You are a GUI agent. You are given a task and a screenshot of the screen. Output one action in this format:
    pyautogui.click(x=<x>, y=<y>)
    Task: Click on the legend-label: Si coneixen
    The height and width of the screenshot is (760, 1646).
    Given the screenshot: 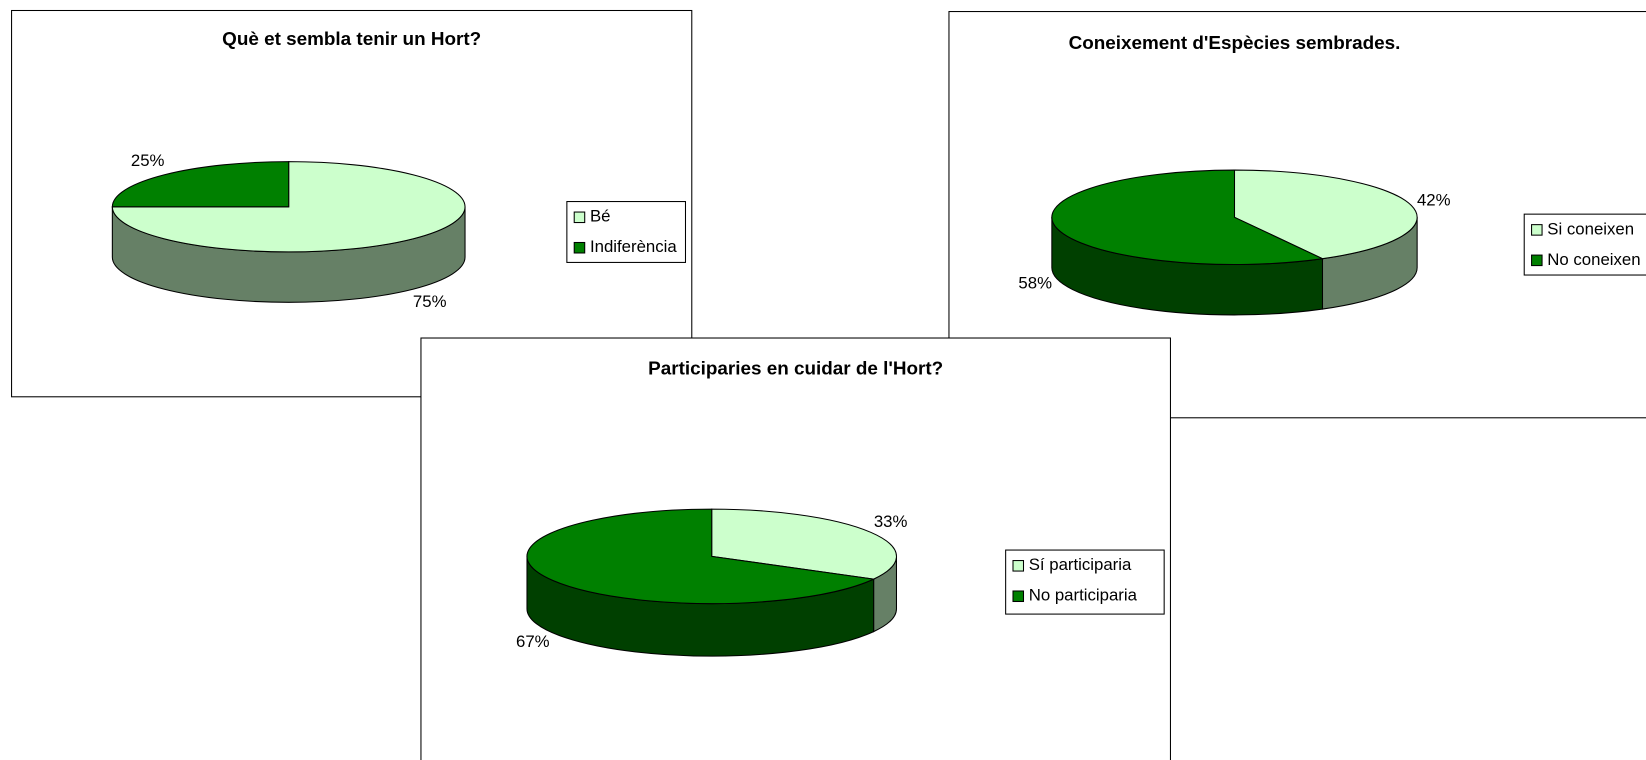 What is the action you would take?
    pyautogui.click(x=1590, y=228)
    